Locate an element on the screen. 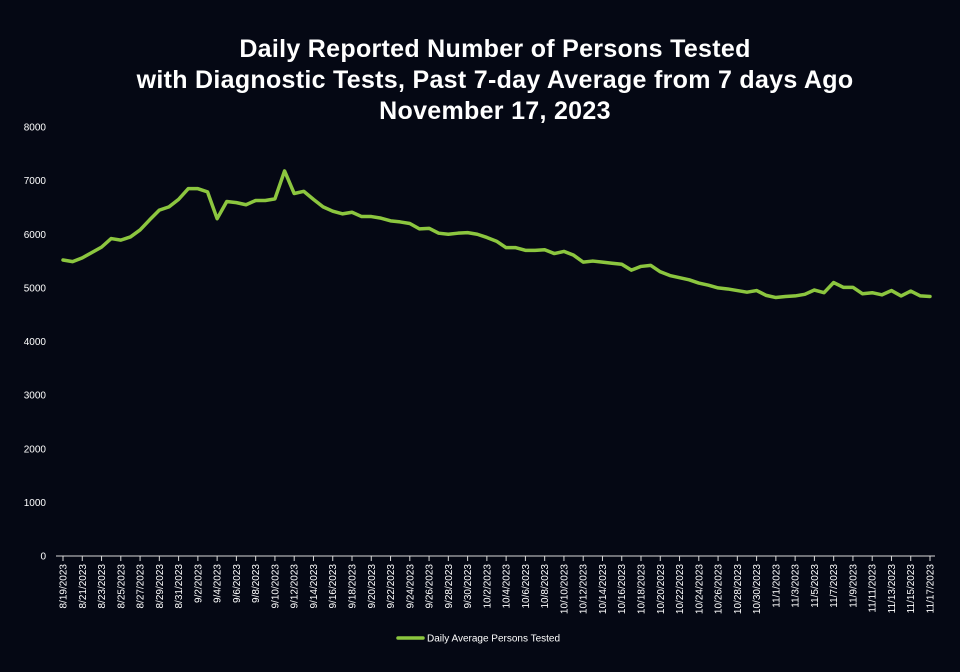  x-tick-label: 9/8/2023 is located at coordinates (256, 583).